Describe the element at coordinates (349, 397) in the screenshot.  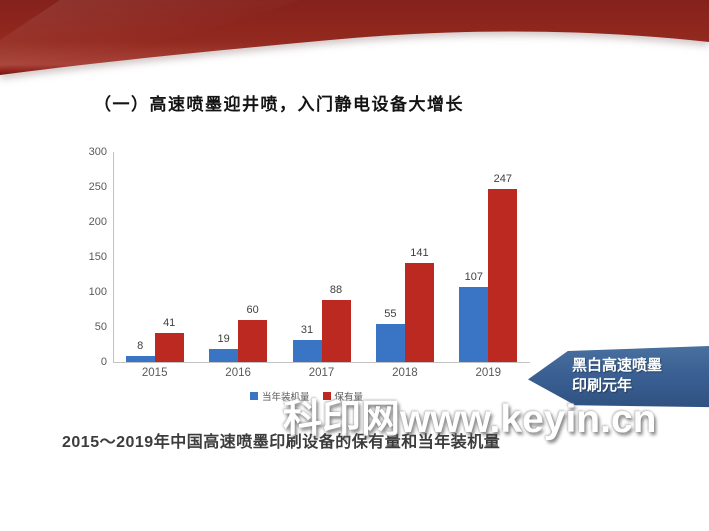
I see `legend-label: 保有量` at that location.